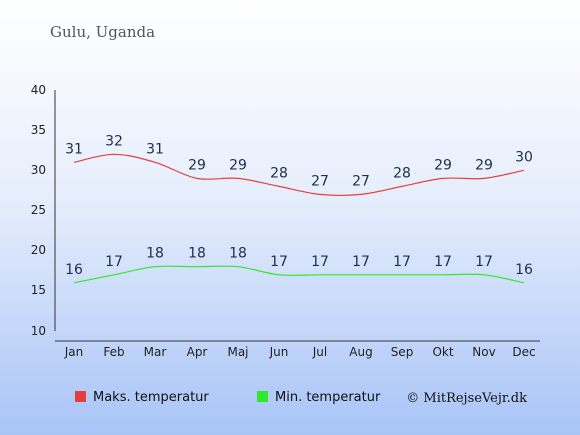 This screenshot has height=435, width=580. I want to click on y-tick-label: 20, so click(38, 250).